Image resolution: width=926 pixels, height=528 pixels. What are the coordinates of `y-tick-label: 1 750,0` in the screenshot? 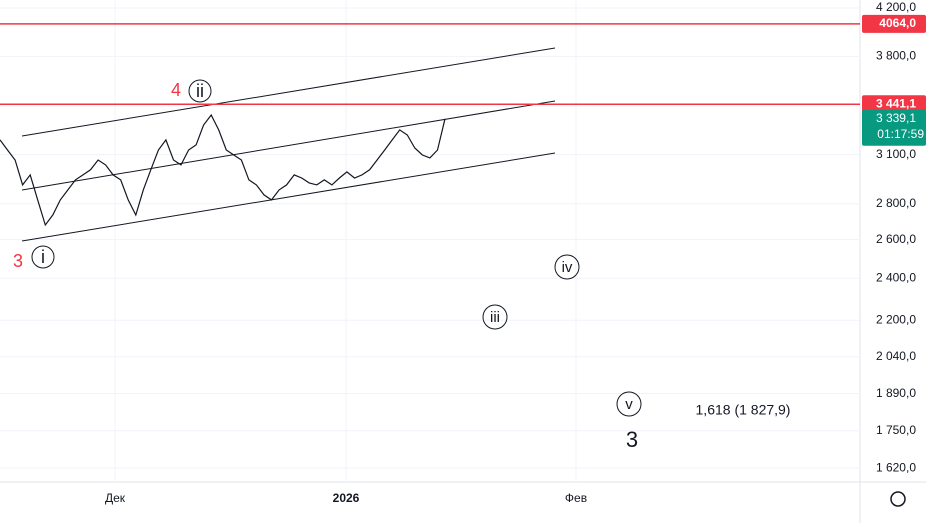 It's located at (896, 430).